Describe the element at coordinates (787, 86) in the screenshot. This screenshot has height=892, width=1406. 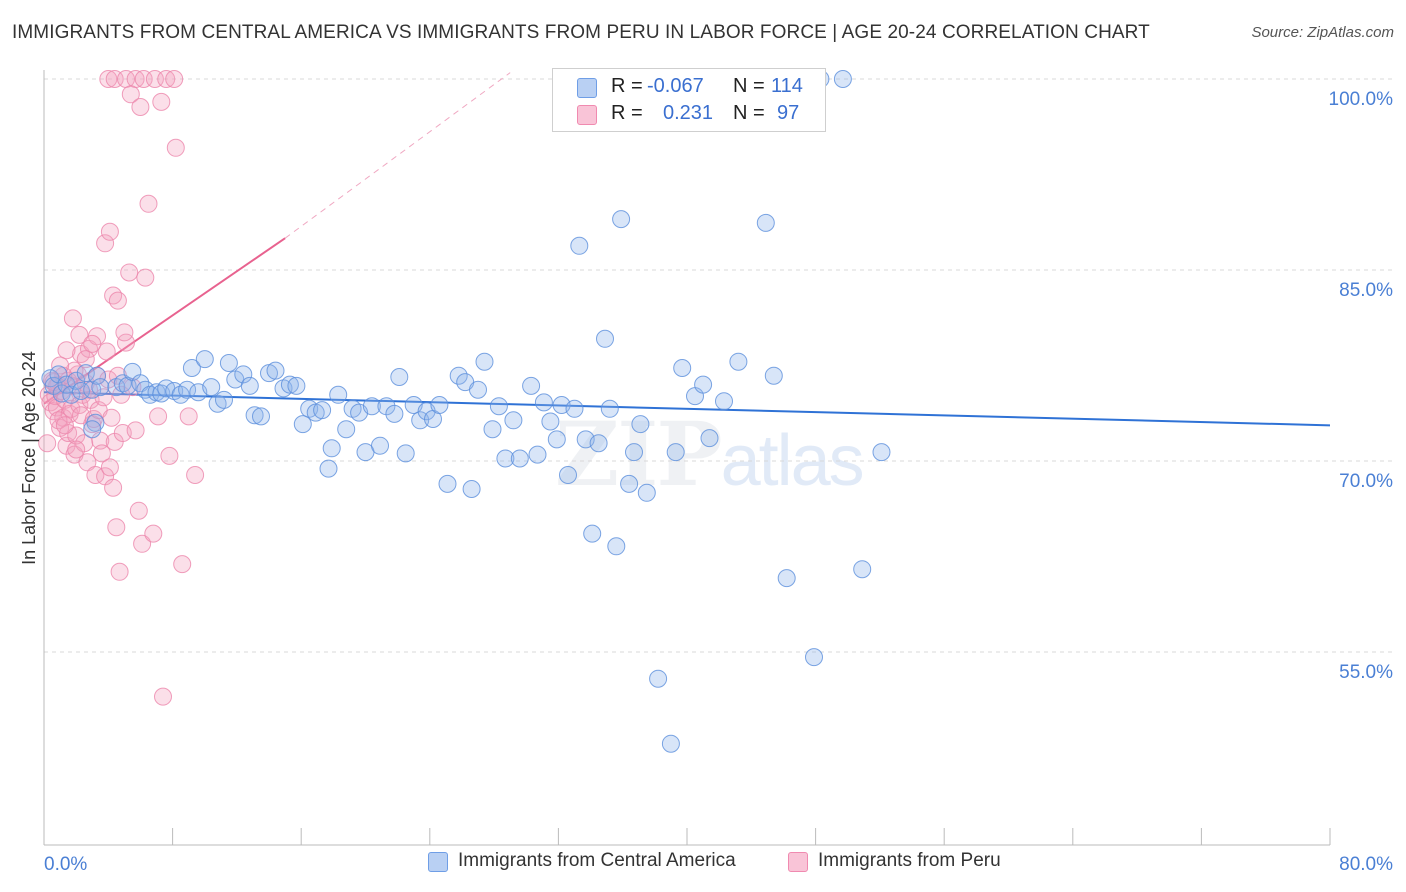
I see `legend-n-value: 114` at that location.